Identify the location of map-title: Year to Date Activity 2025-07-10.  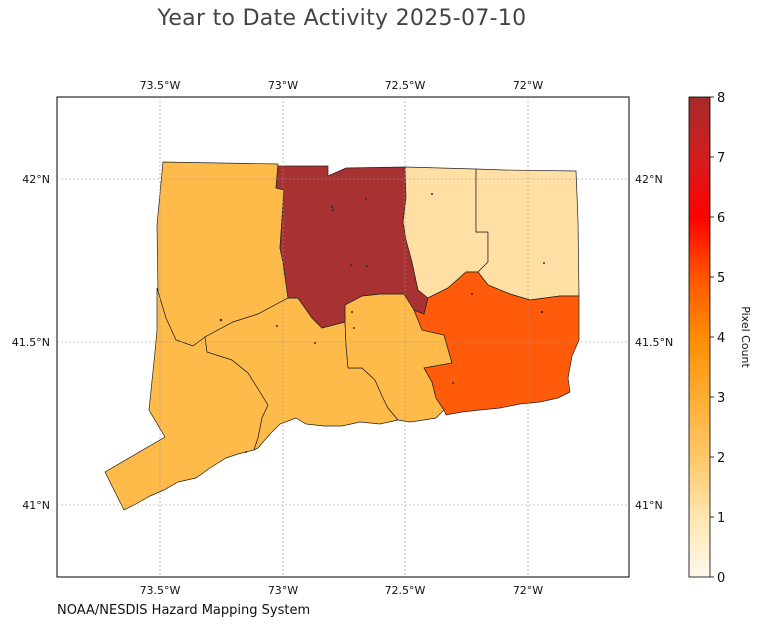
(342, 18).